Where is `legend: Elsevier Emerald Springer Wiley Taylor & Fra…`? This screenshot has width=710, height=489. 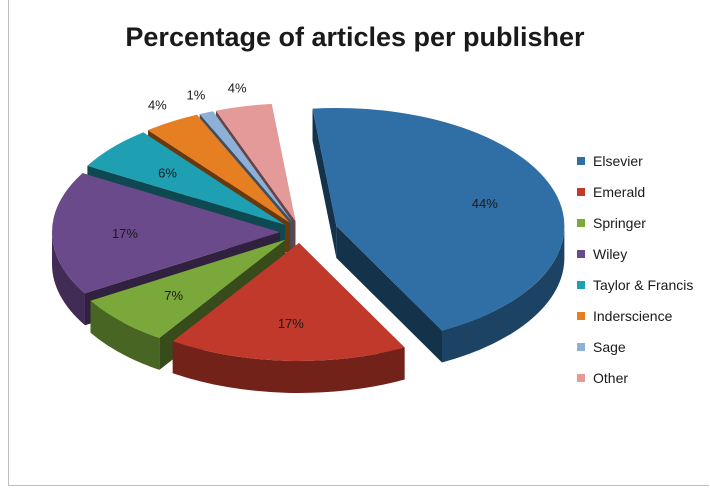 legend: Elsevier Emerald Springer Wiley Taylor & Fra… is located at coordinates (635, 269).